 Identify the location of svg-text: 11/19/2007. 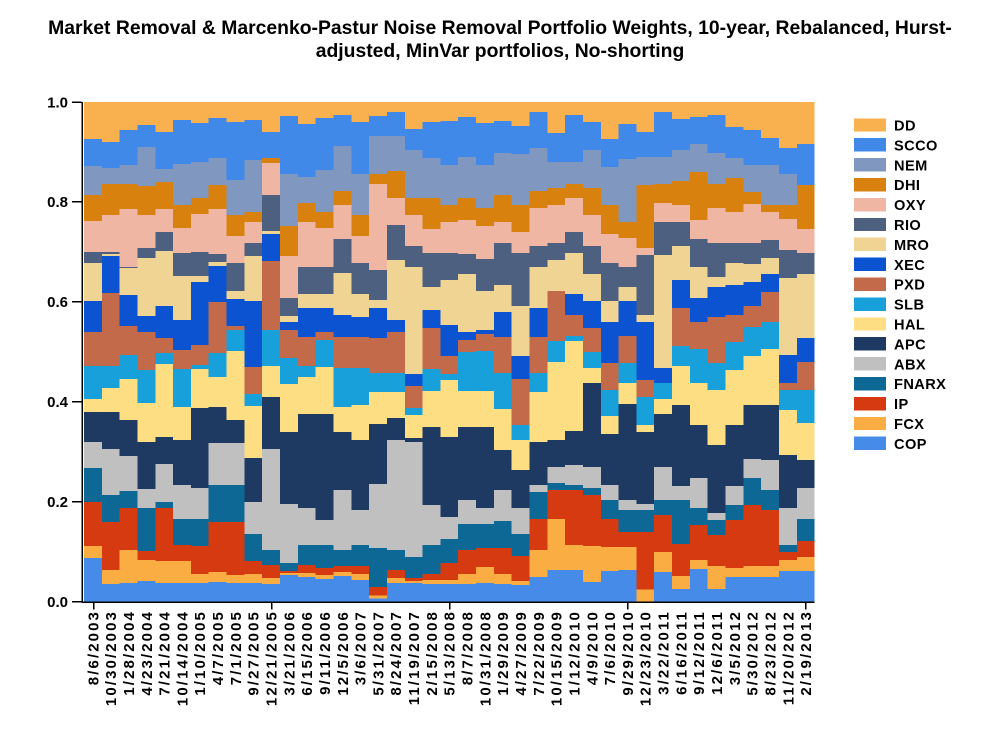
(414, 657).